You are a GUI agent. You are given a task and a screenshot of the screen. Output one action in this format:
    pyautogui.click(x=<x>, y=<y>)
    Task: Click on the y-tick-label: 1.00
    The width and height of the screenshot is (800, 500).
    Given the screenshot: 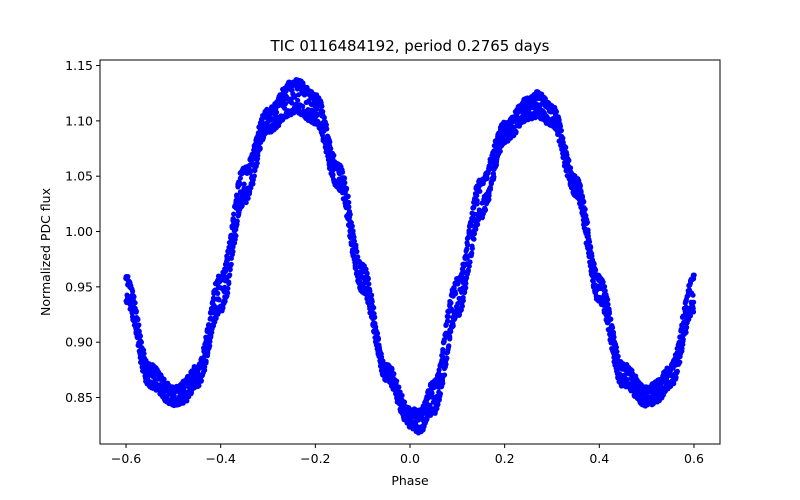 What is the action you would take?
    pyautogui.click(x=79, y=231)
    